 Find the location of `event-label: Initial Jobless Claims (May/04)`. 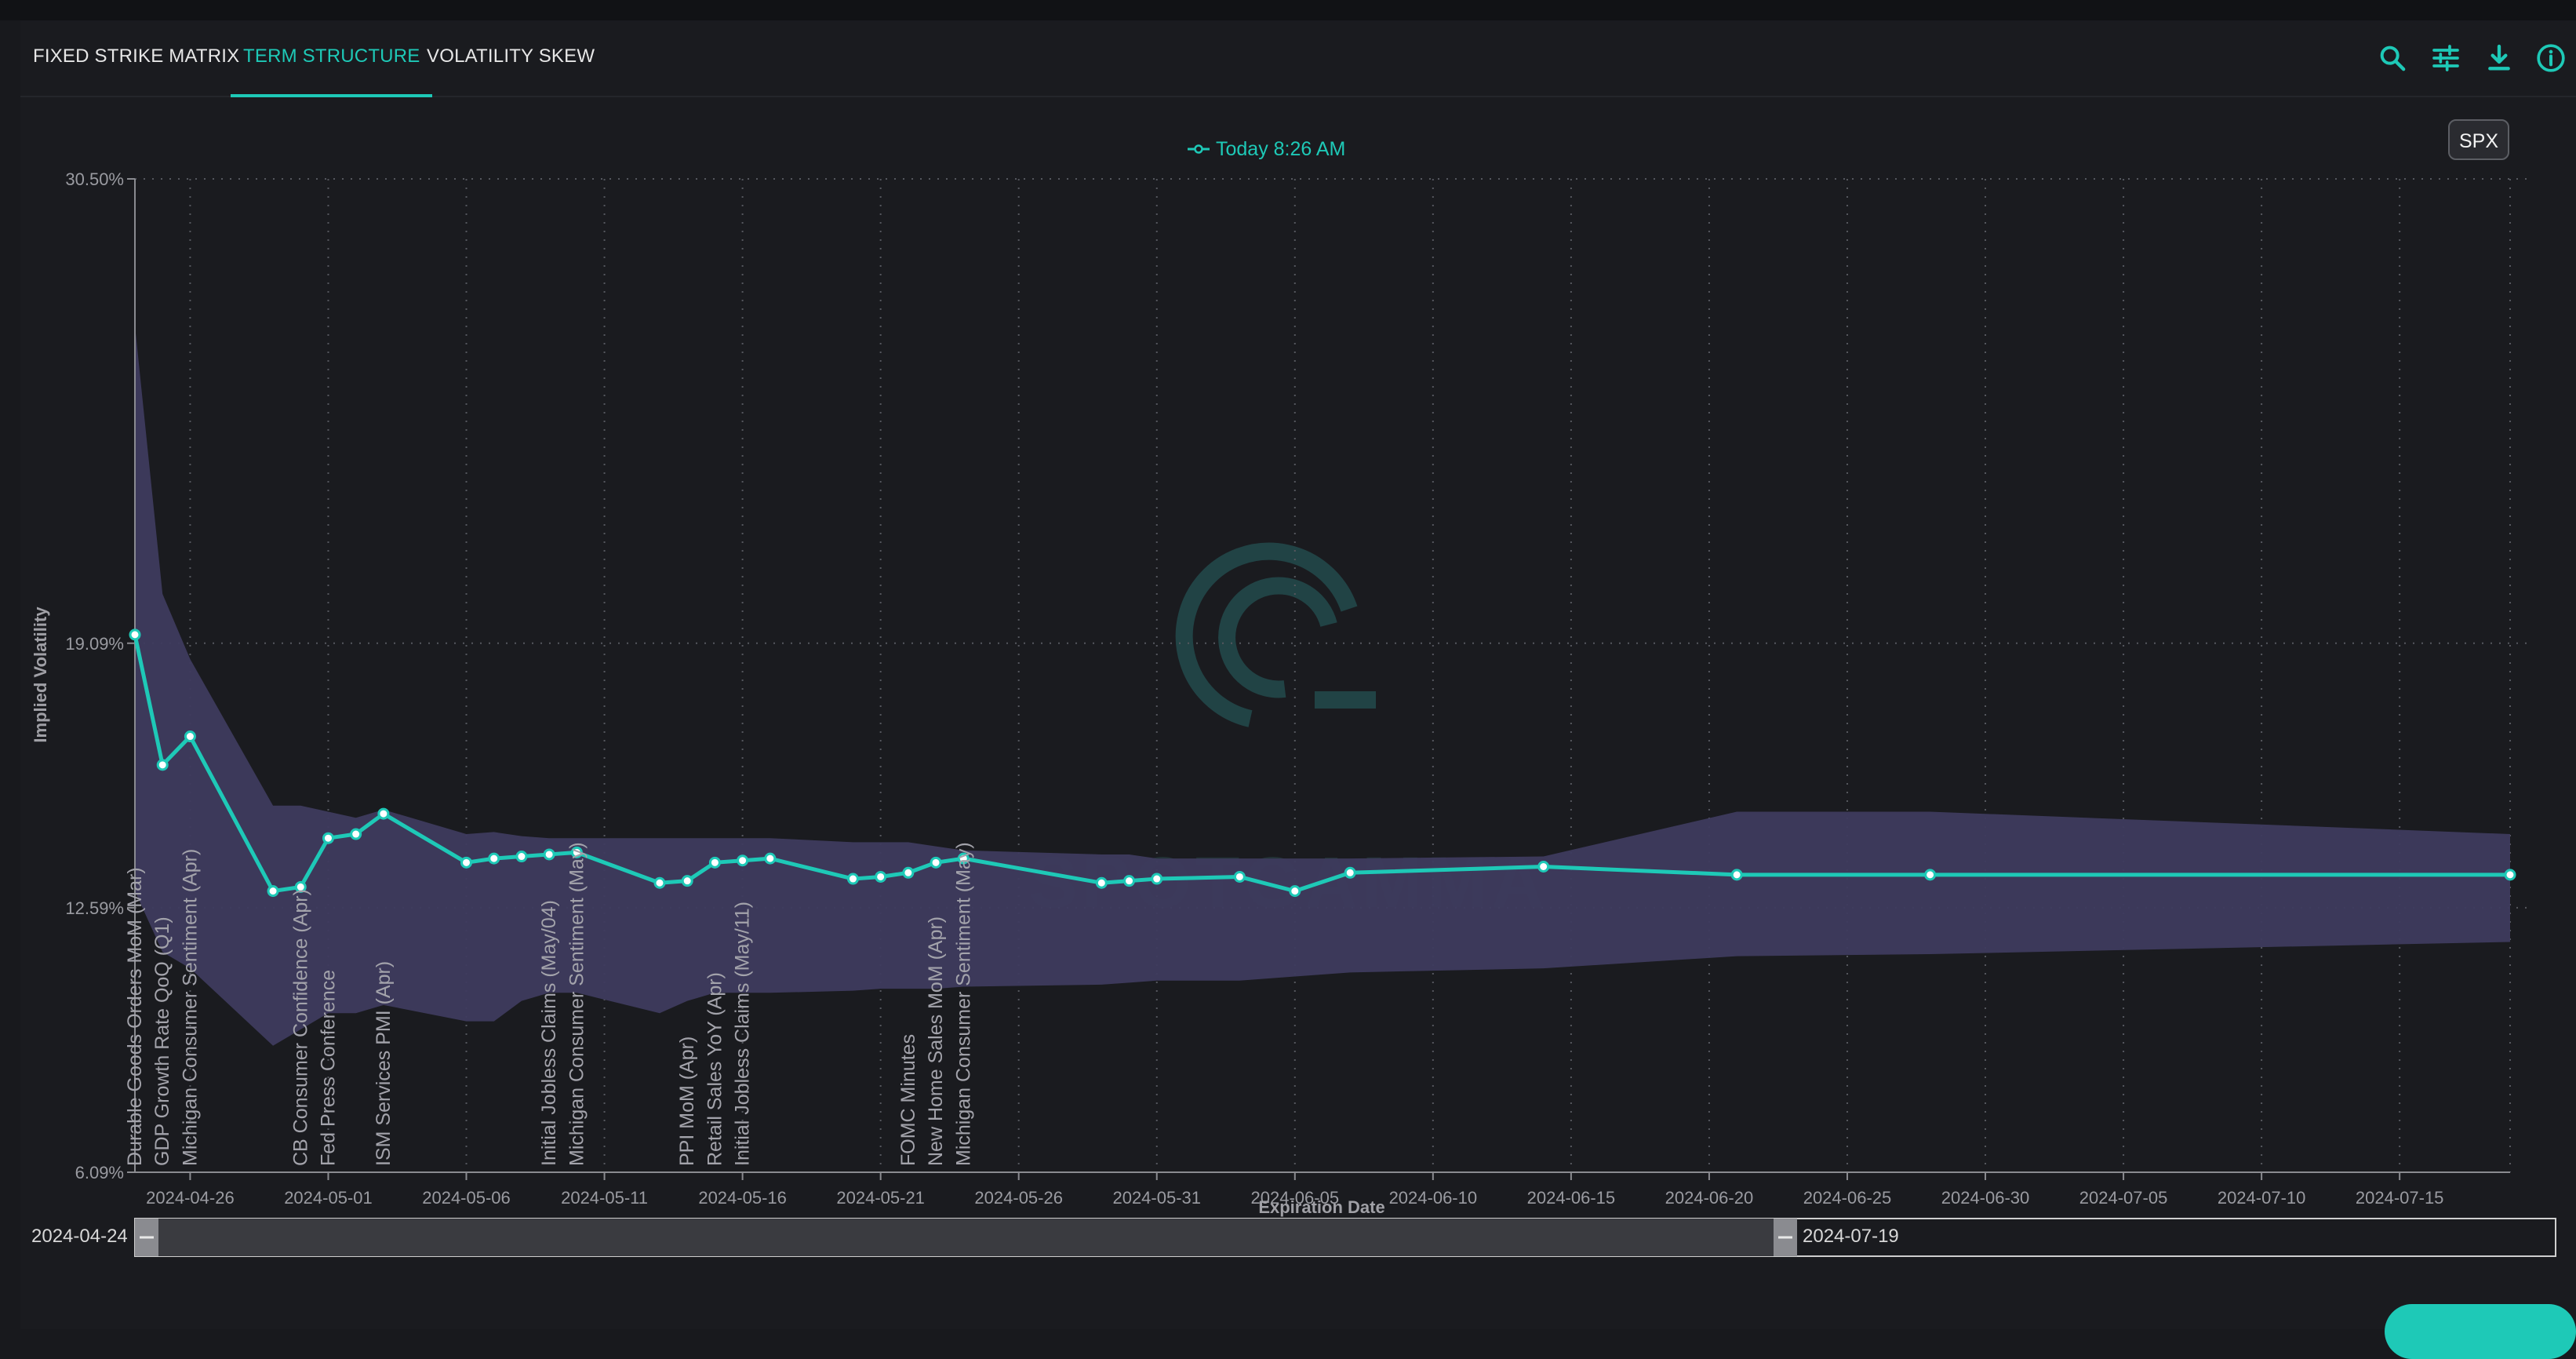

event-label: Initial Jobless Claims (May/04) is located at coordinates (549, 1033).